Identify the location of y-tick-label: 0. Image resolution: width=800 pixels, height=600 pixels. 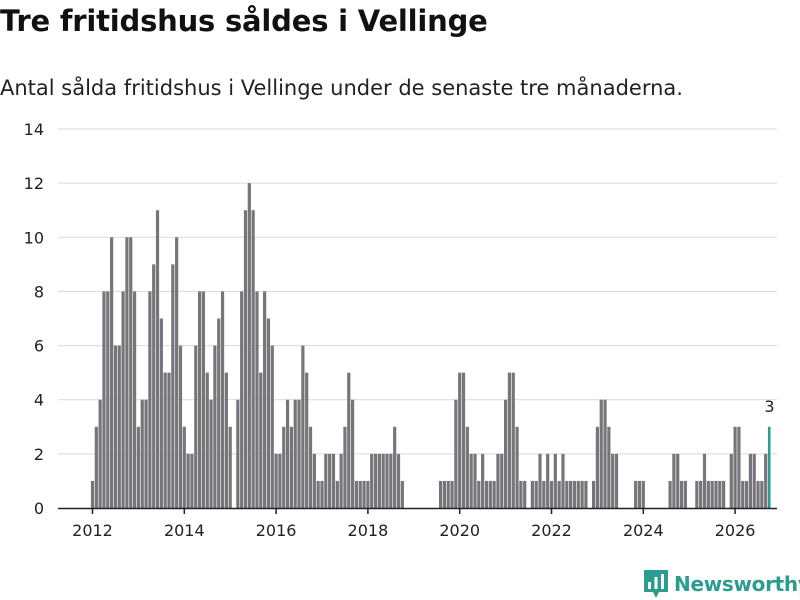
(39, 508).